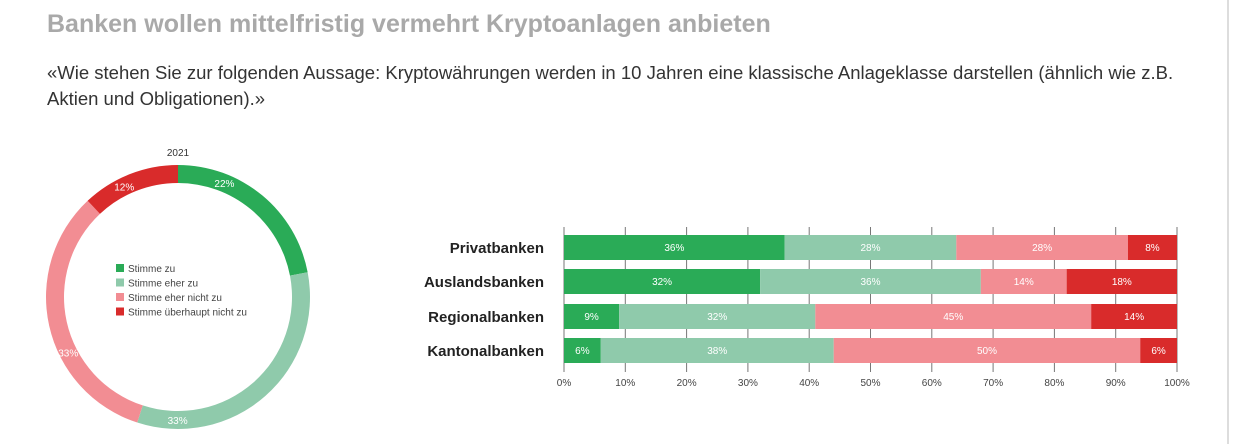 The height and width of the screenshot is (444, 1239). Describe the element at coordinates (625, 383) in the screenshot. I see `x-tick-label: 10%` at that location.